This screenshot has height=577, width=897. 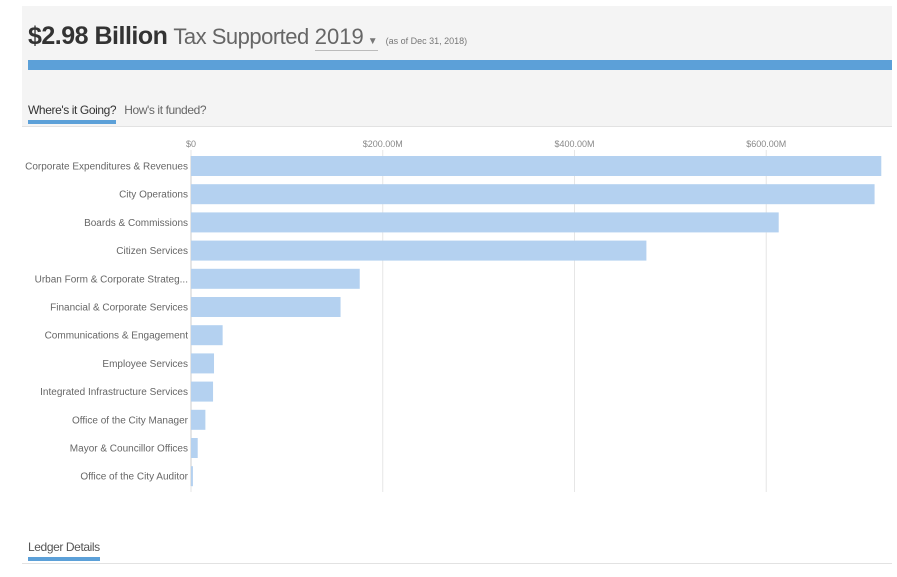 What do you see at coordinates (574, 144) in the screenshot?
I see `x-tick-label: $400.00M` at bounding box center [574, 144].